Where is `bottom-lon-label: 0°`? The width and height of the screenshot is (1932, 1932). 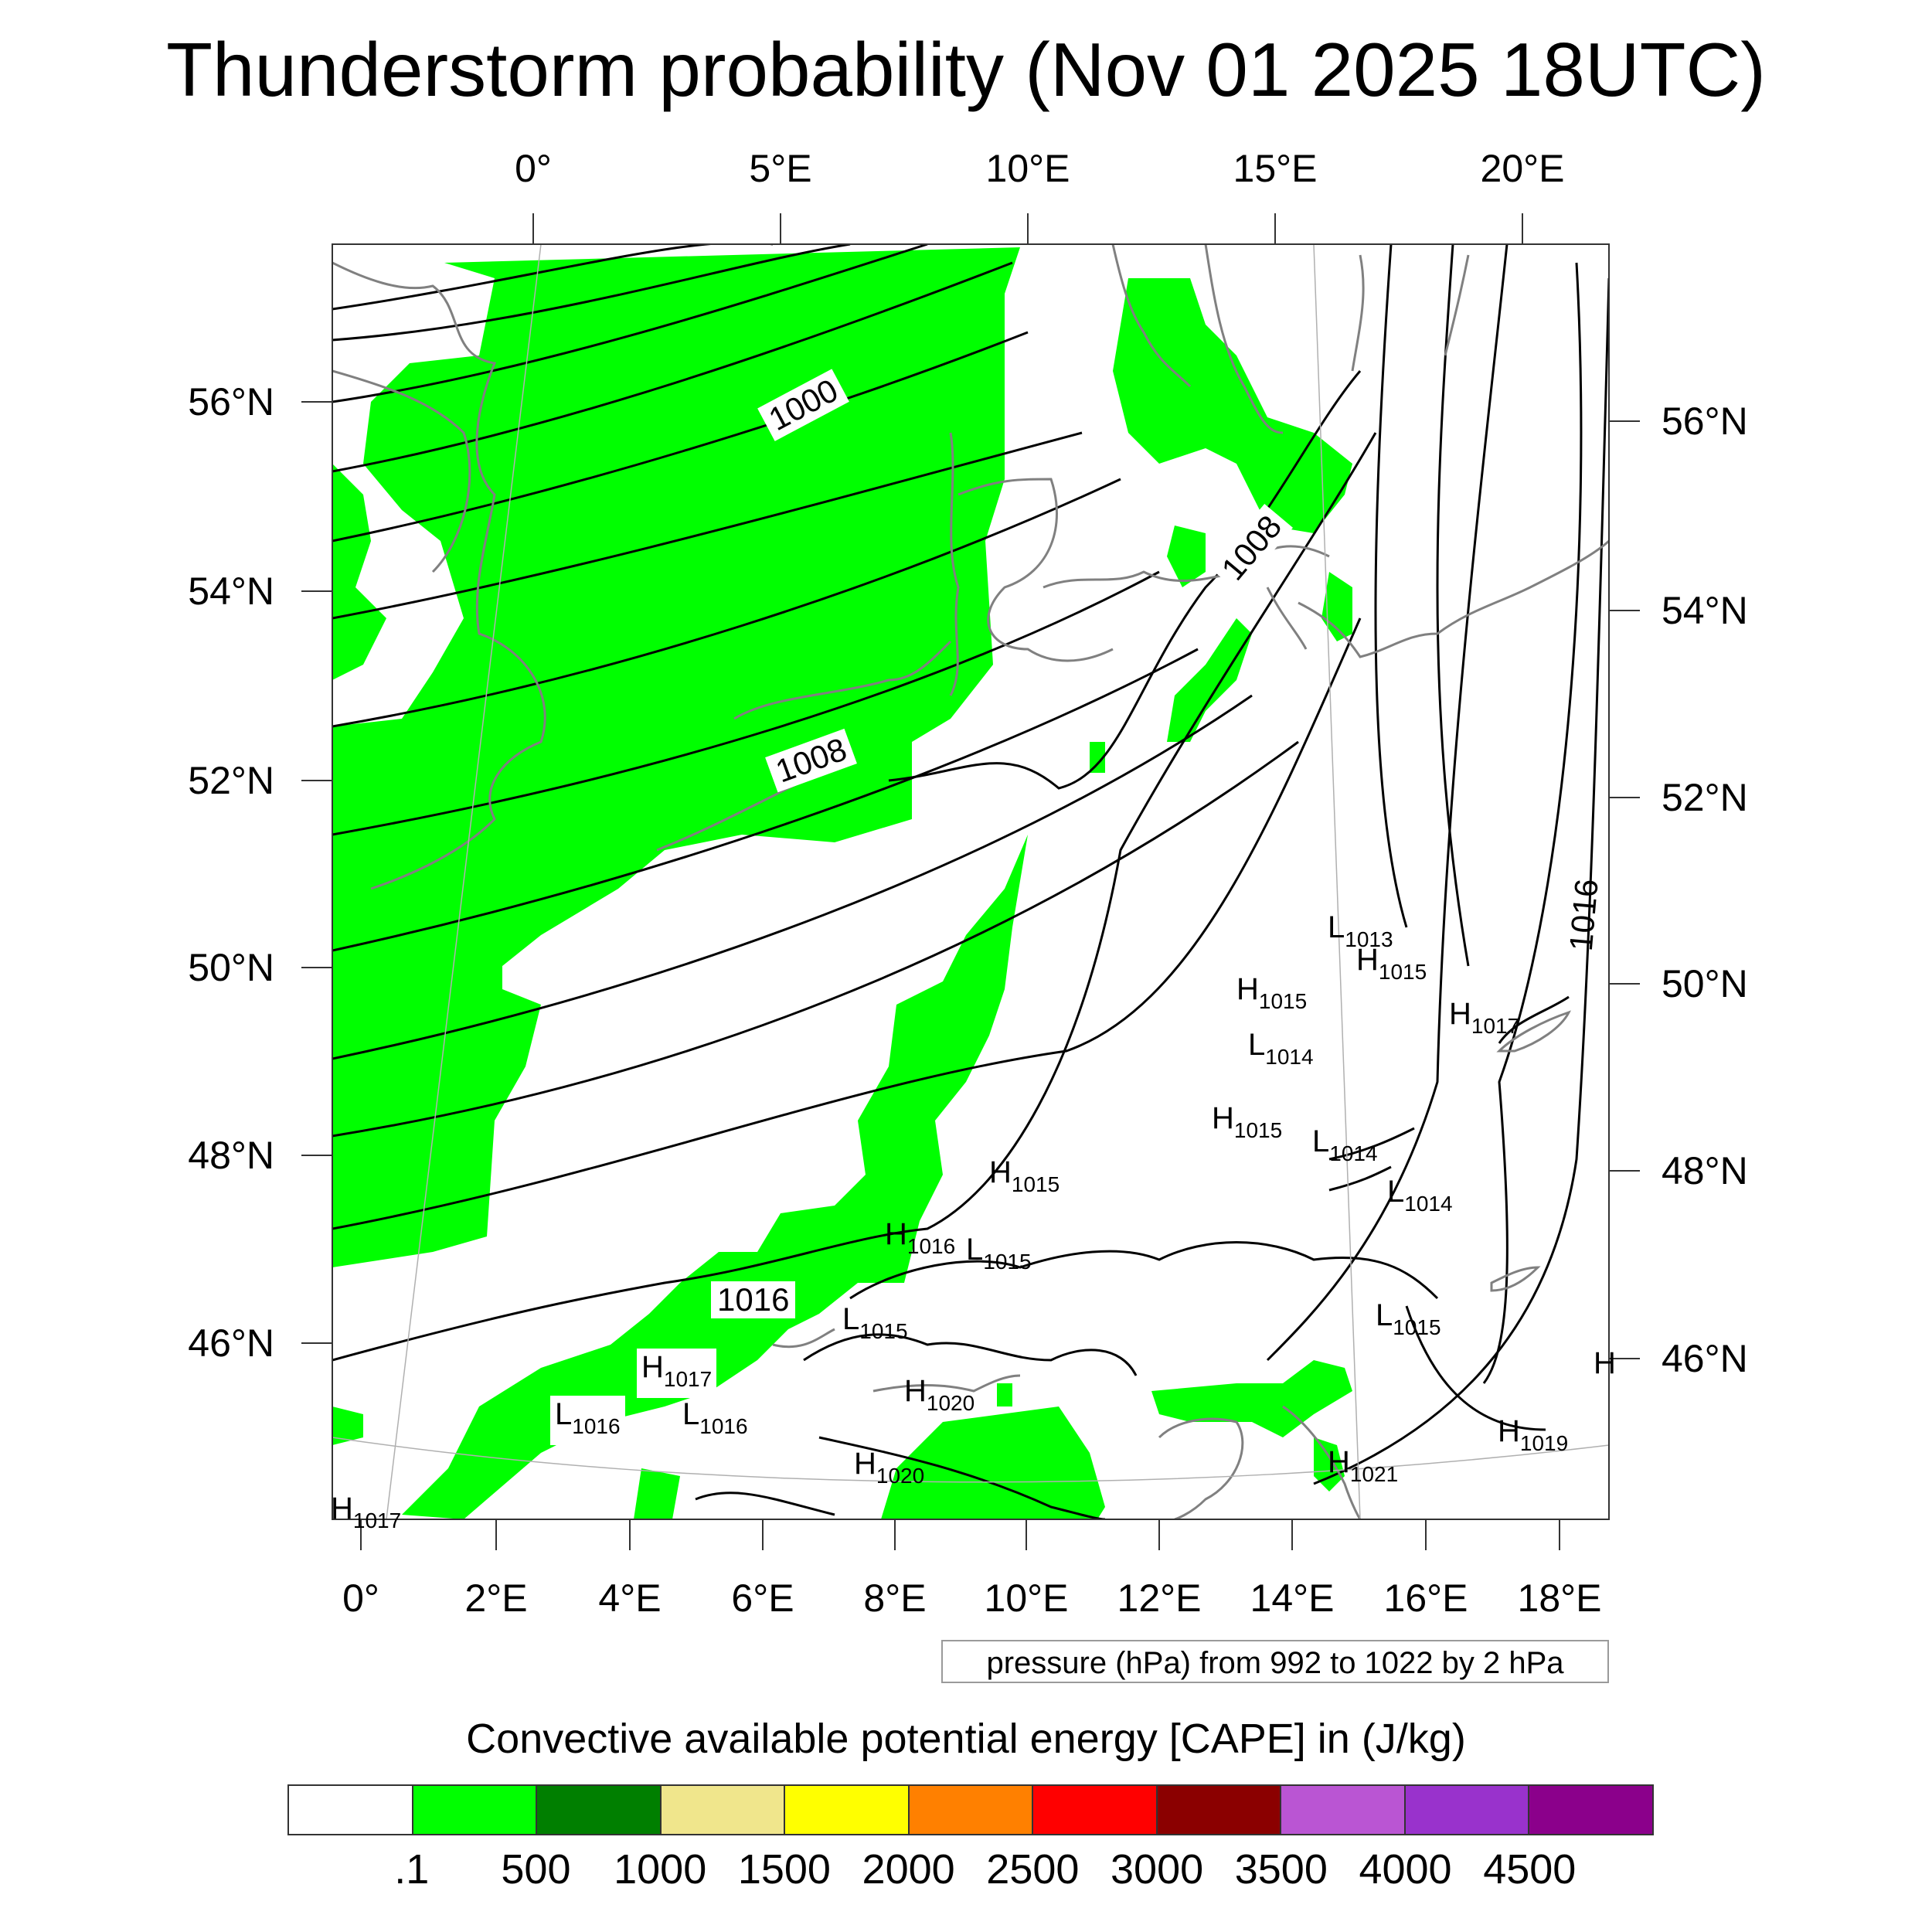
bottom-lon-label: 0° is located at coordinates (360, 1599).